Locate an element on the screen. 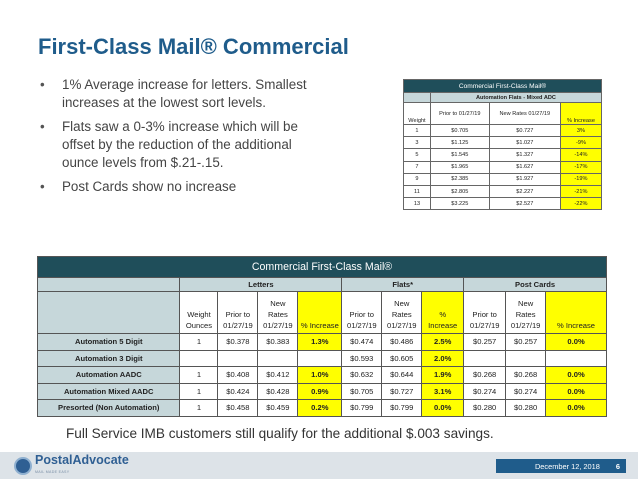  cell-new: $0.727 is located at coordinates (524, 130).